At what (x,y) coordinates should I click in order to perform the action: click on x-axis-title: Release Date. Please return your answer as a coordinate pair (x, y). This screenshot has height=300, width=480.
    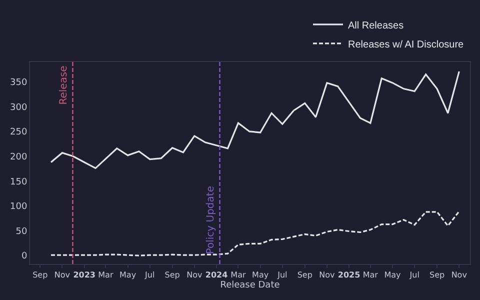
    Looking at the image, I should click on (250, 285).